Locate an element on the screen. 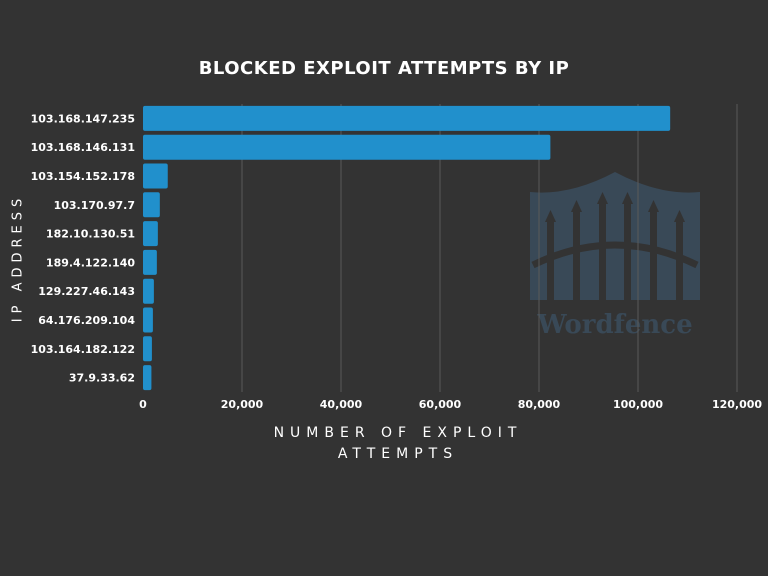  y-tick-label: 103.168.146.131 is located at coordinates (83, 147).